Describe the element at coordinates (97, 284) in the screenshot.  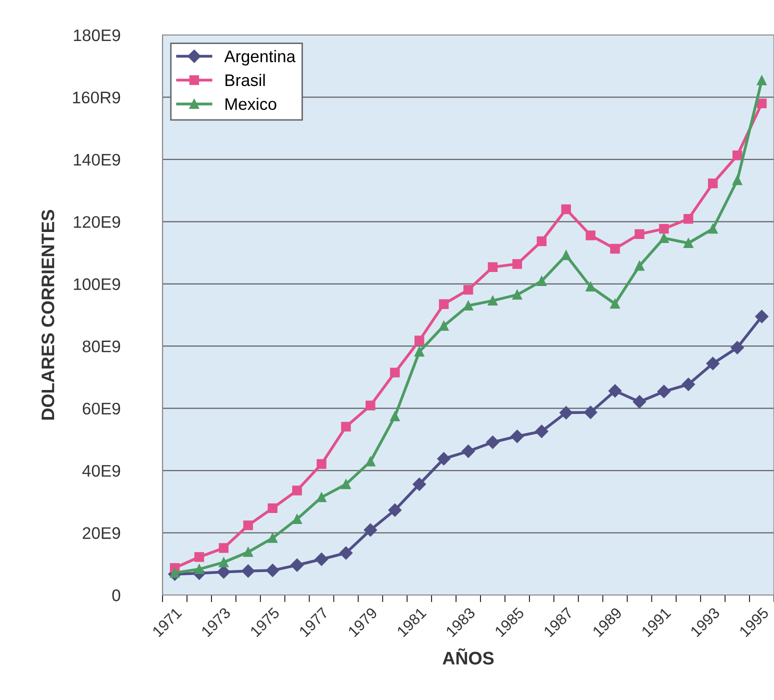
I see `y-tick-label: 100E9` at that location.